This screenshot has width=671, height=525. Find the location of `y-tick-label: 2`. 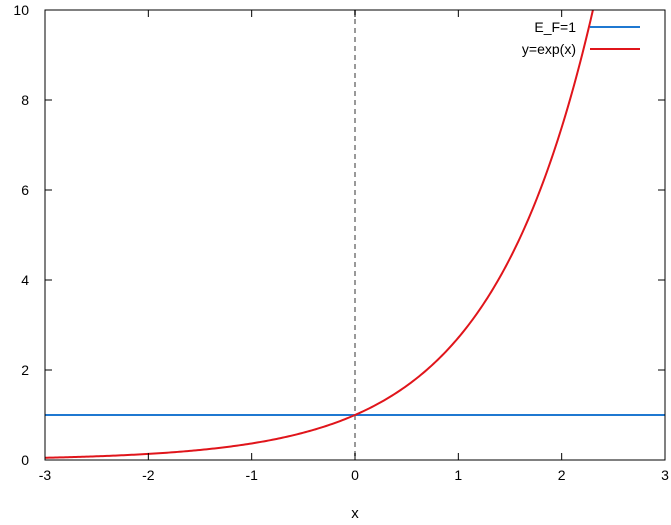

y-tick-label: 2 is located at coordinates (25, 370).